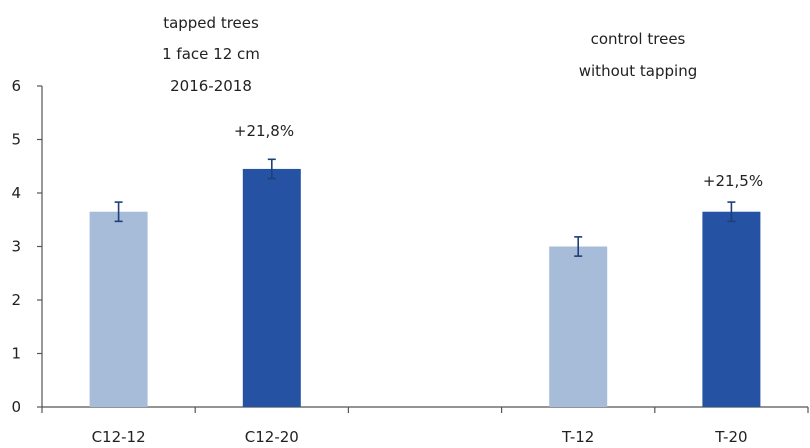 The image size is (810, 448). Describe the element at coordinates (211, 23) in the screenshot. I see `group-label-tapped-line-1: tapped trees` at that location.